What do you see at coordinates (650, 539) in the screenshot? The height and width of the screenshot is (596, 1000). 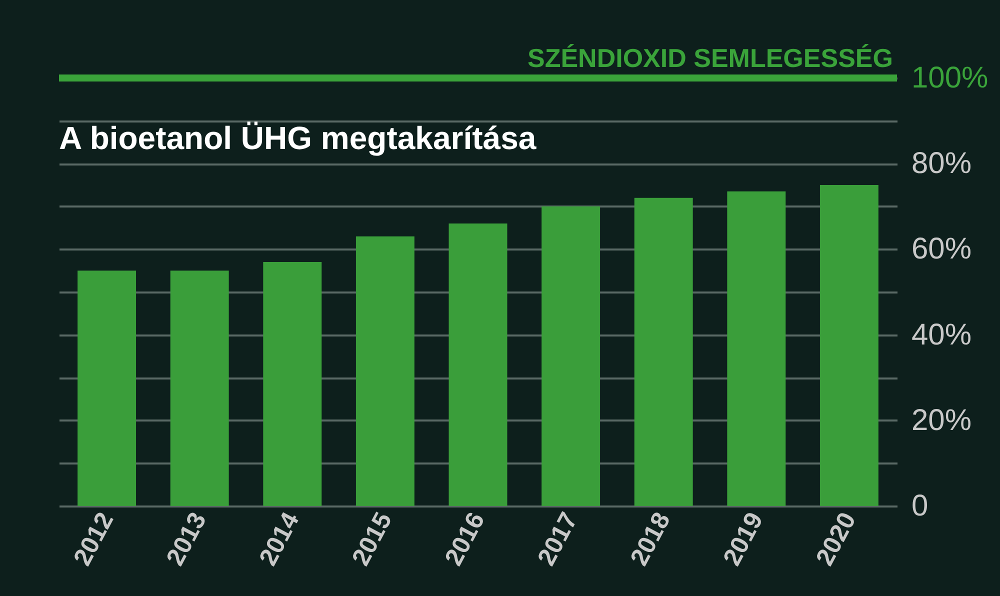 I see `x-tick-label: 2018` at bounding box center [650, 539].